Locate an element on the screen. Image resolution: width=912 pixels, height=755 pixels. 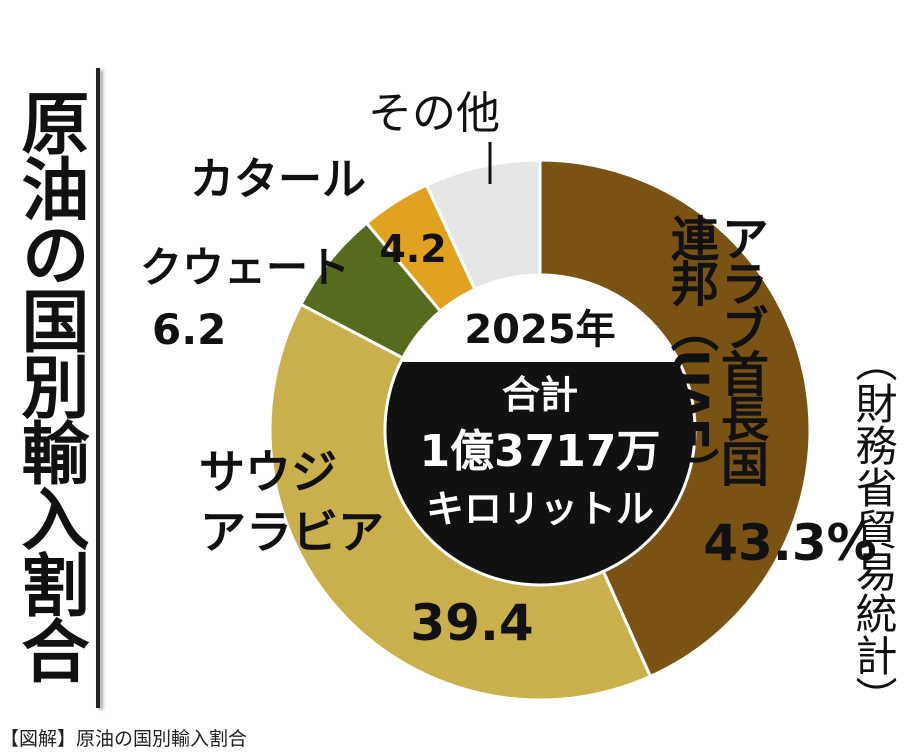
center-ring is located at coordinates (540, 430).